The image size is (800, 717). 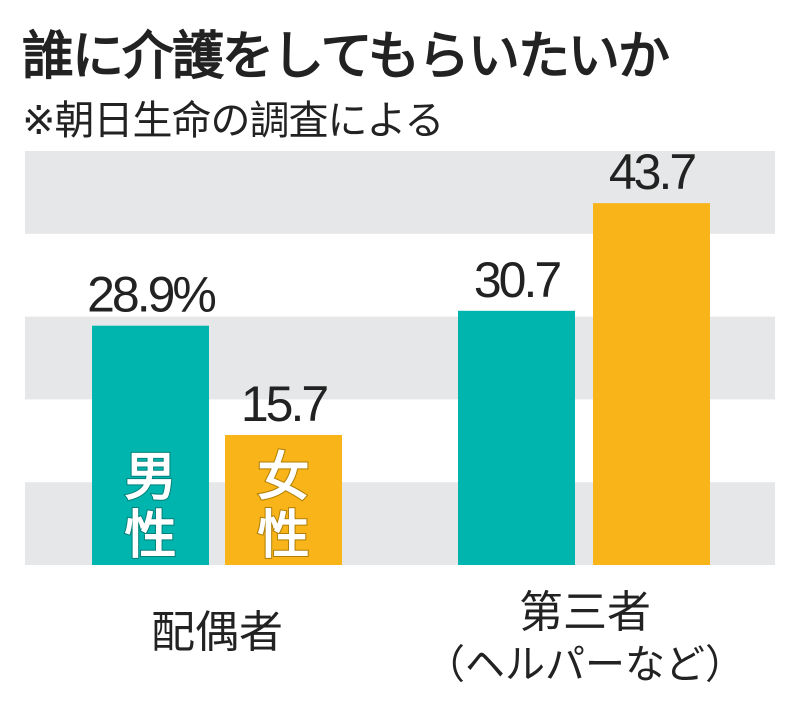 I want to click on data-label: 28.9%, so click(x=151, y=295).